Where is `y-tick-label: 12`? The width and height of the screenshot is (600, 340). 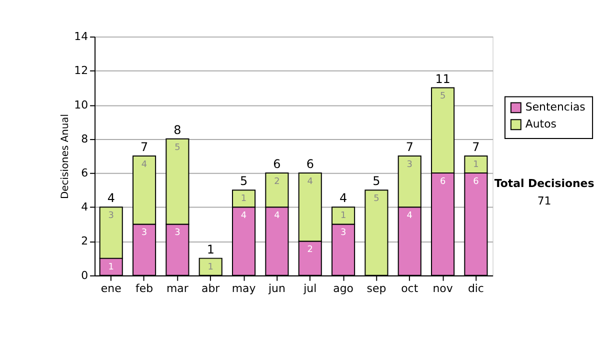 y-tick-label: 12 is located at coordinates (81, 71).